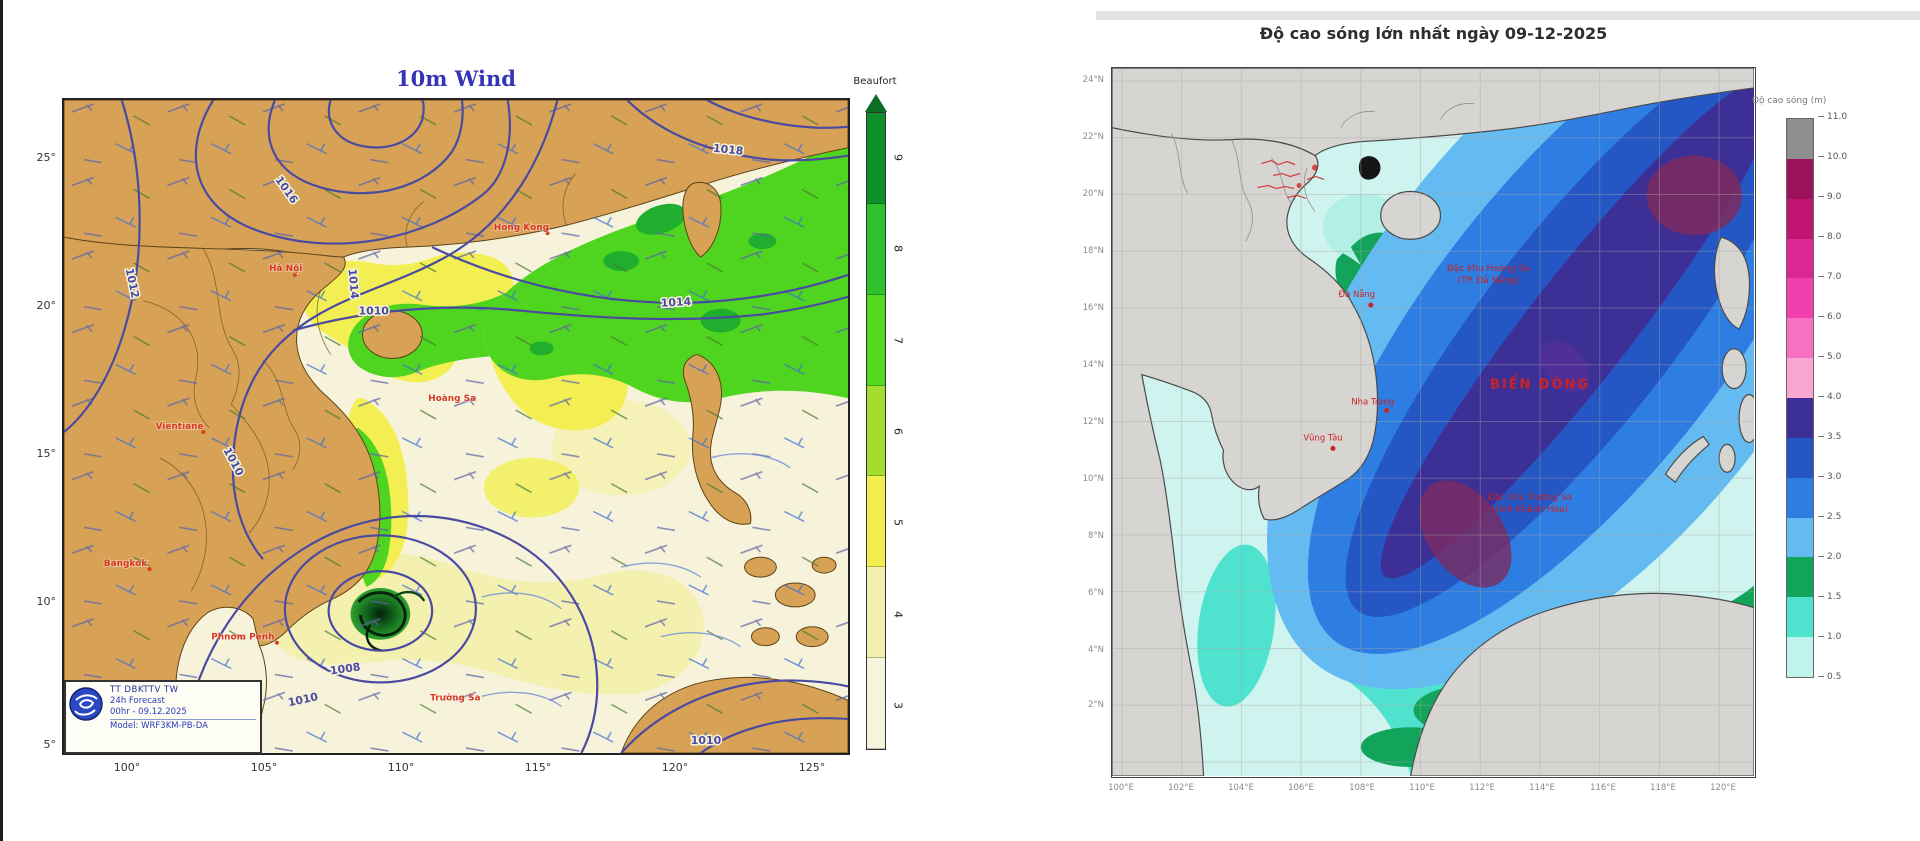  What do you see at coordinates (1121, 788) in the screenshot?
I see `lon-tick: 100°E` at bounding box center [1121, 788].